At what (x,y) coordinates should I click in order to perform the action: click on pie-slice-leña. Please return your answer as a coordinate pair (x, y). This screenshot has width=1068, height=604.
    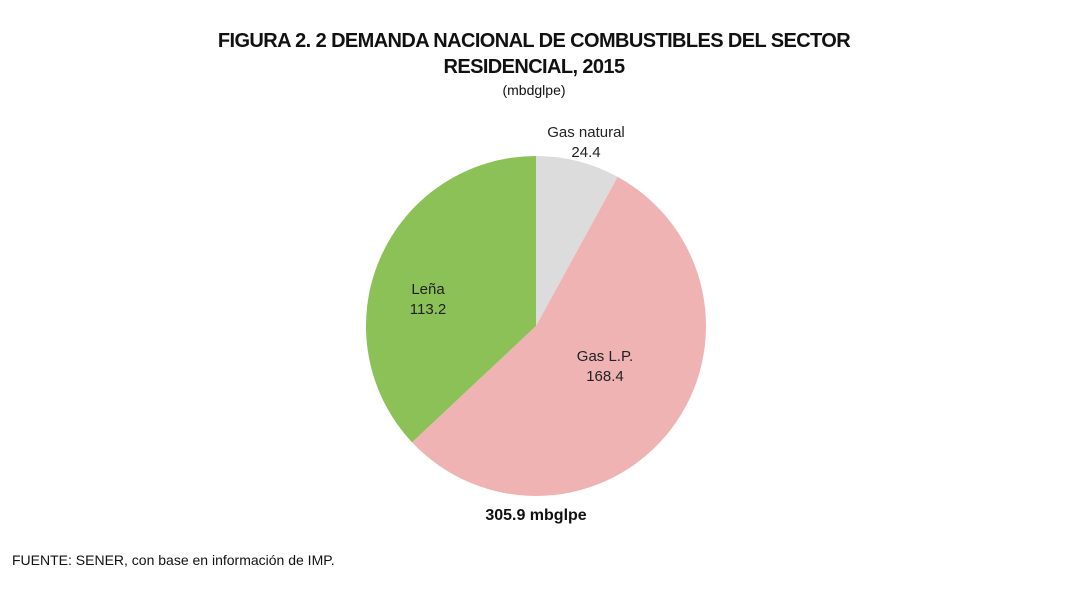
    Looking at the image, I should click on (450, 299).